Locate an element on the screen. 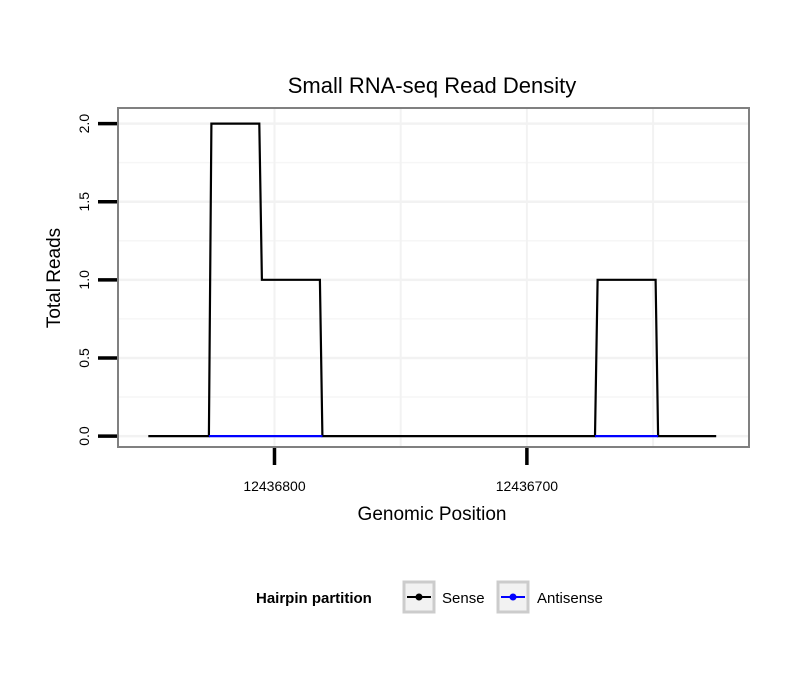  legend-marker-antisense is located at coordinates (513, 597).